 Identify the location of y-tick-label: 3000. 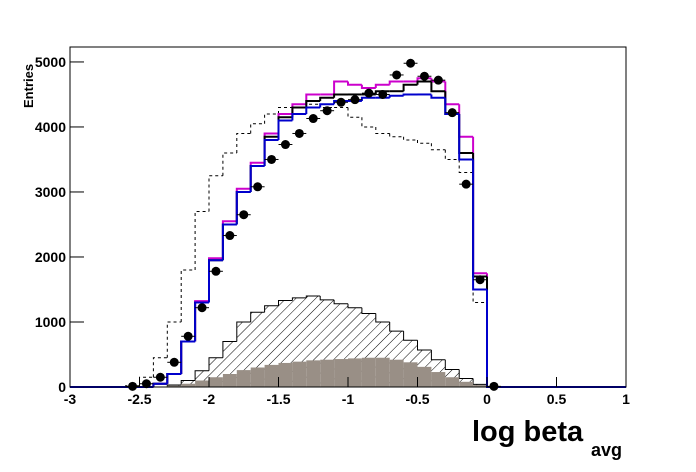
(50, 192).